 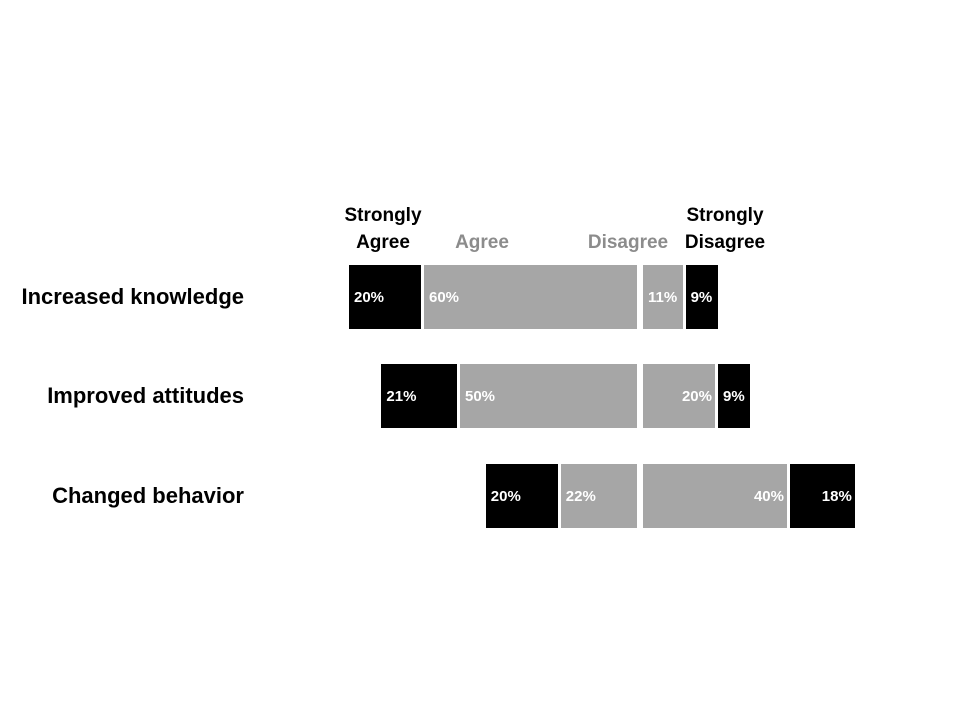 What do you see at coordinates (369, 297) in the screenshot?
I see `data-label-increased-knowledge-strongly-agree: 20%` at bounding box center [369, 297].